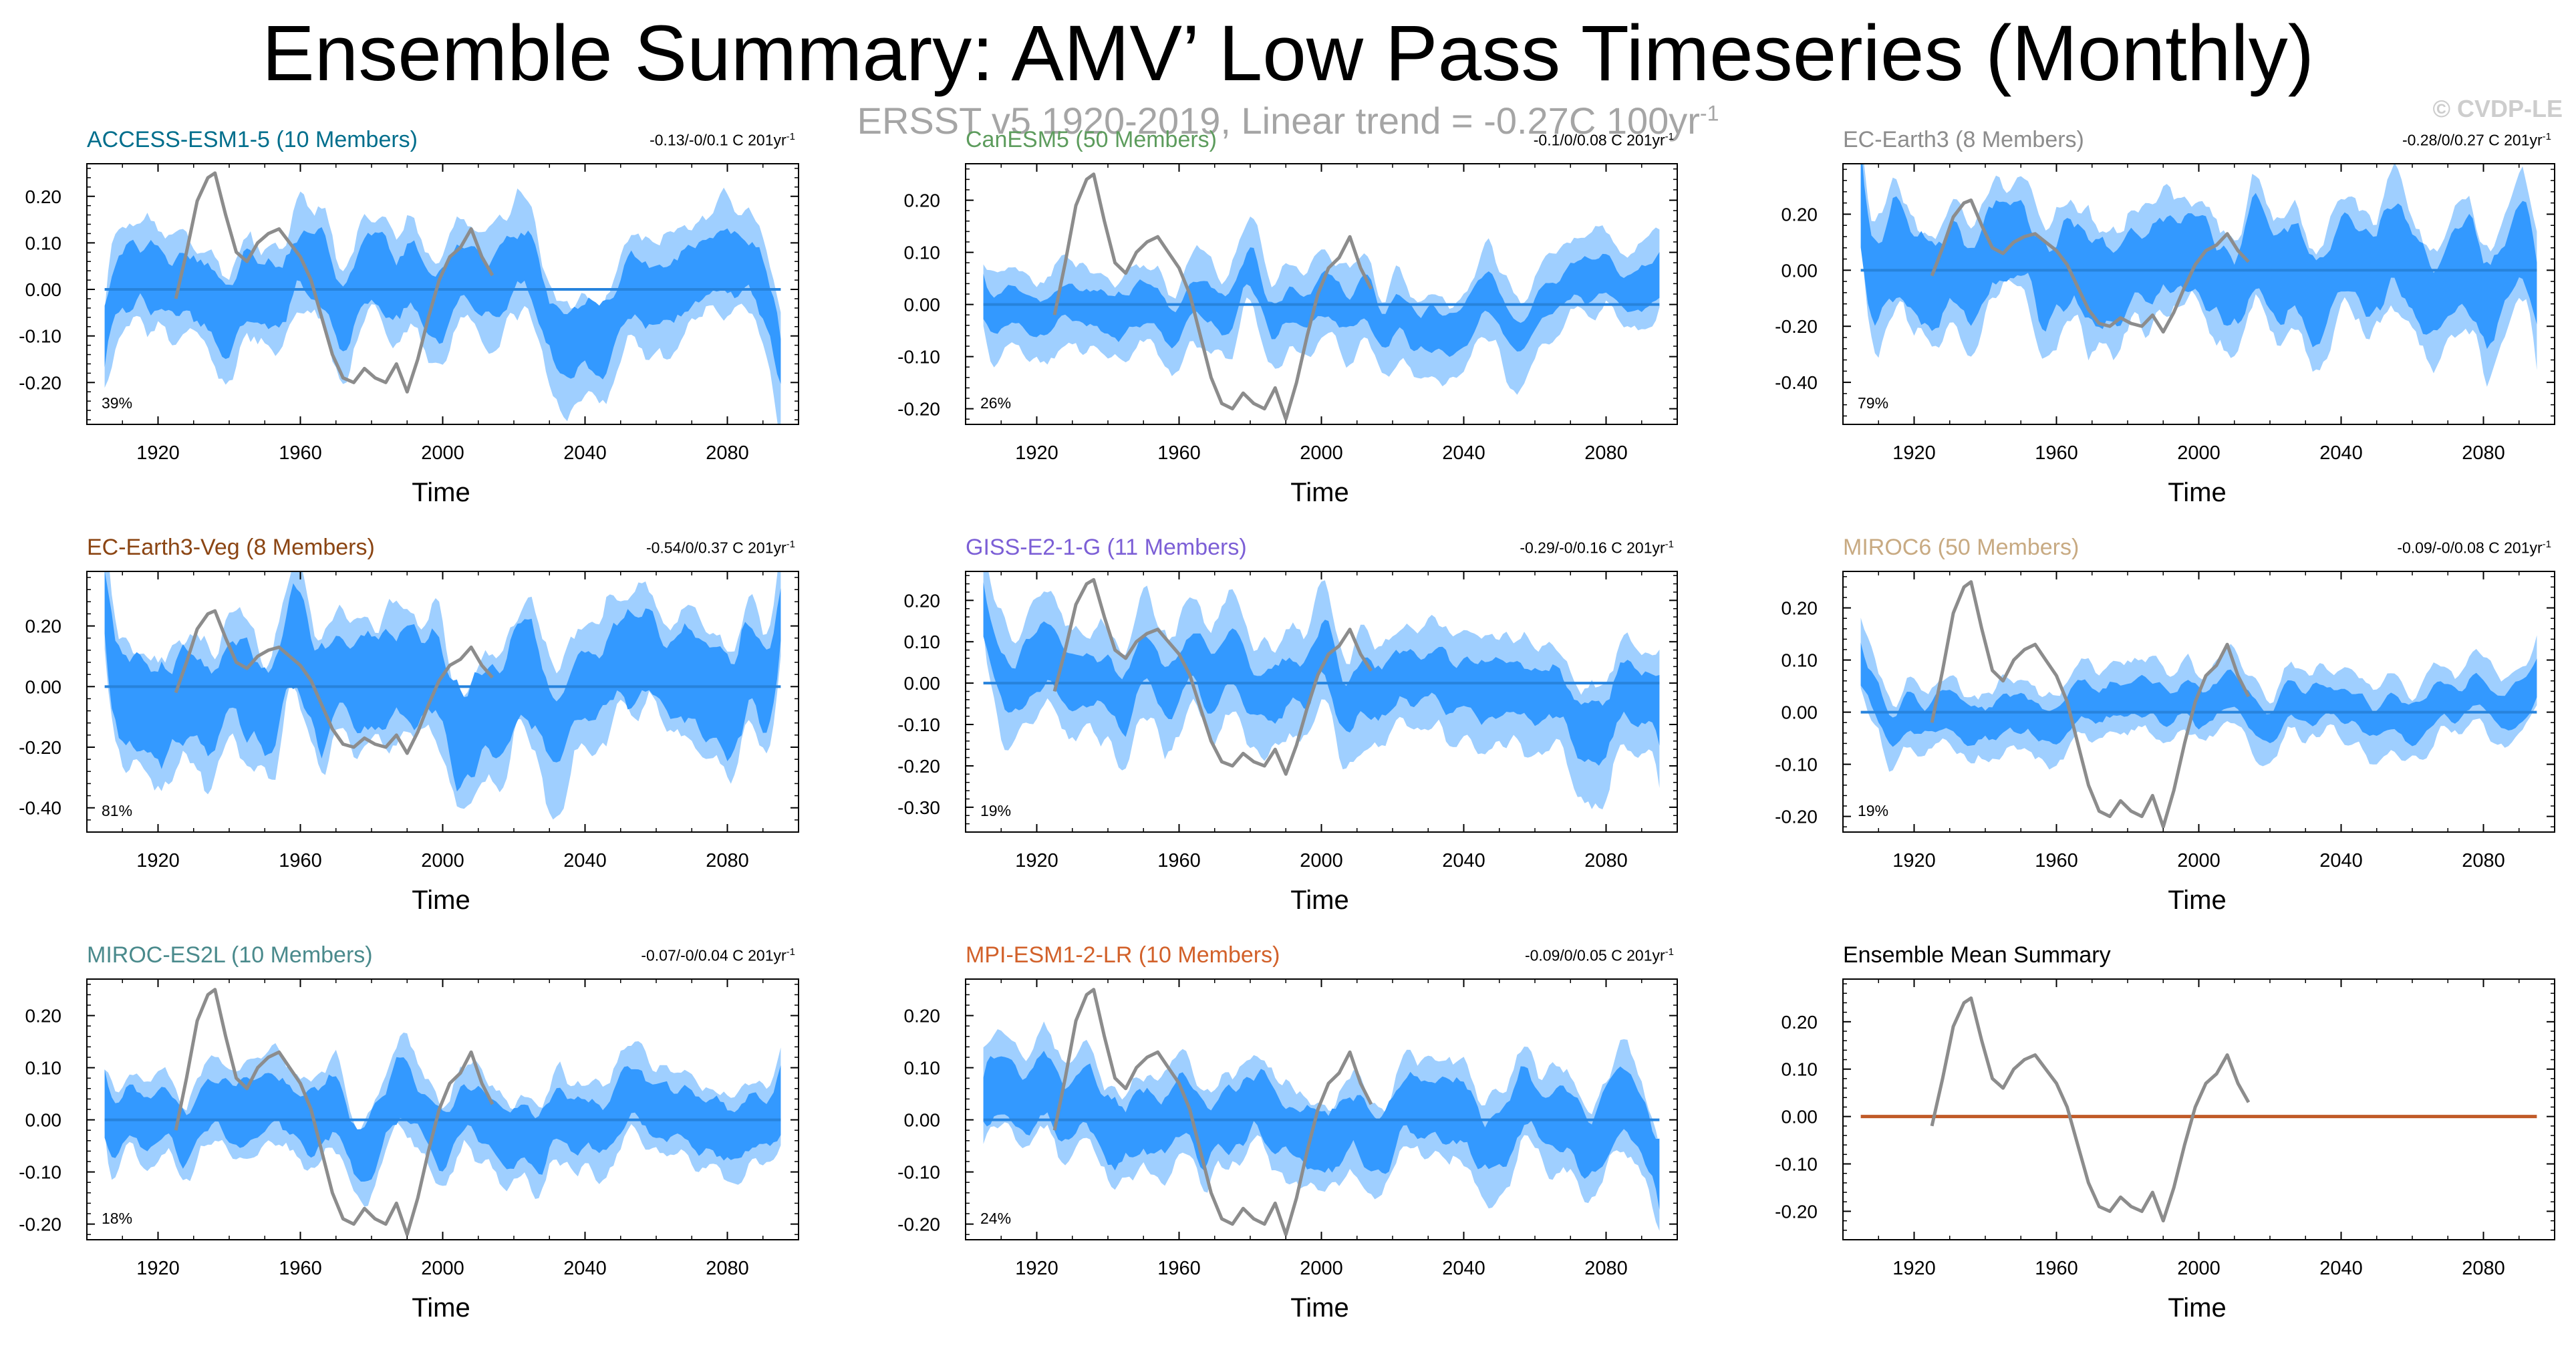 The width and height of the screenshot is (2576, 1348). Describe the element at coordinates (252, 139) in the screenshot. I see `panel-title: ACCESS-ESM1-5 (10 Members)` at that location.